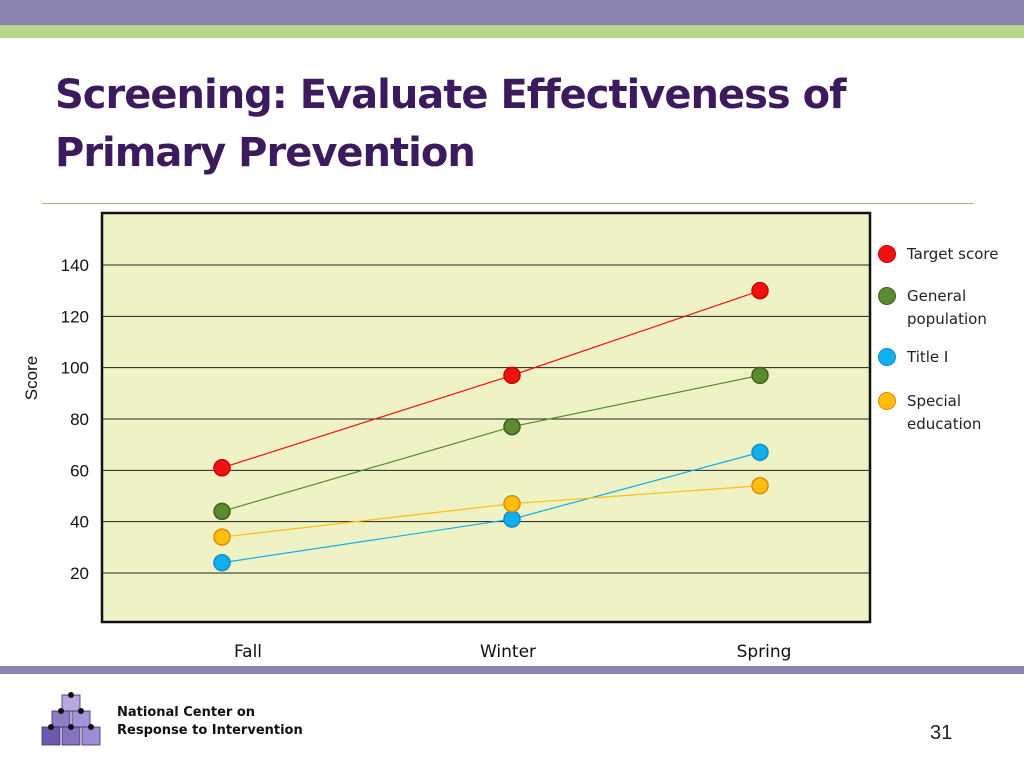 The width and height of the screenshot is (1024, 768). What do you see at coordinates (79, 573) in the screenshot?
I see `y-tick-label: 20` at bounding box center [79, 573].